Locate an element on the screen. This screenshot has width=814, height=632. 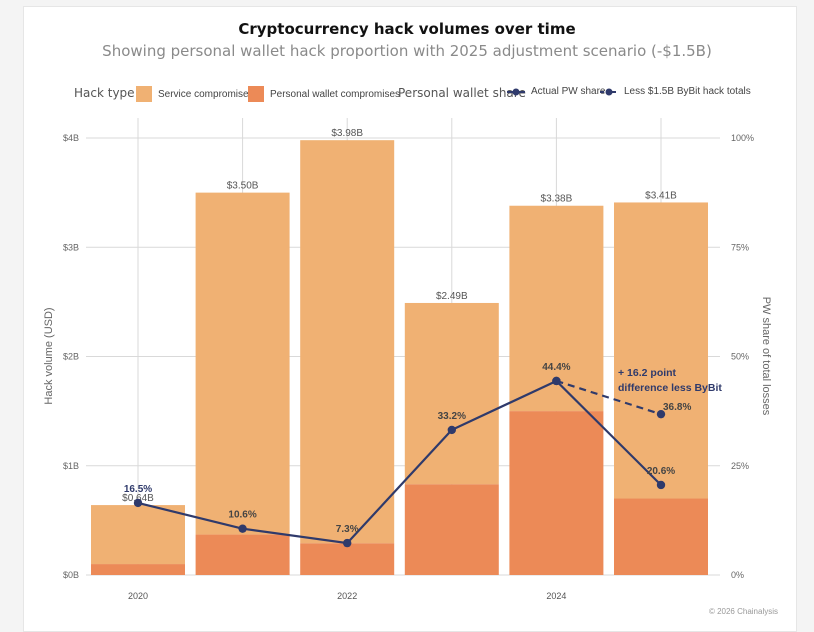
legend-pw-share-heading: Personal wallet share is located at coordinates (462, 93).